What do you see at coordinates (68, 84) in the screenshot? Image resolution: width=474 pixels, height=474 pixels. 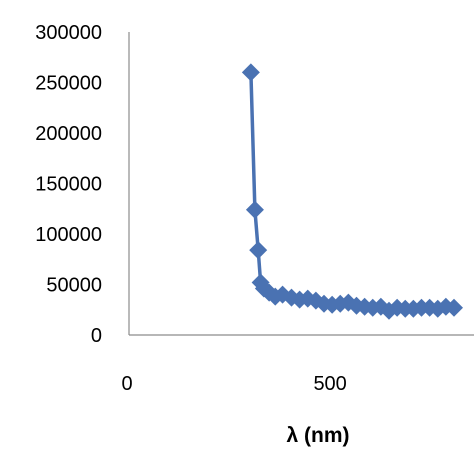 I see `y-tick-label: 250000` at bounding box center [68, 84].